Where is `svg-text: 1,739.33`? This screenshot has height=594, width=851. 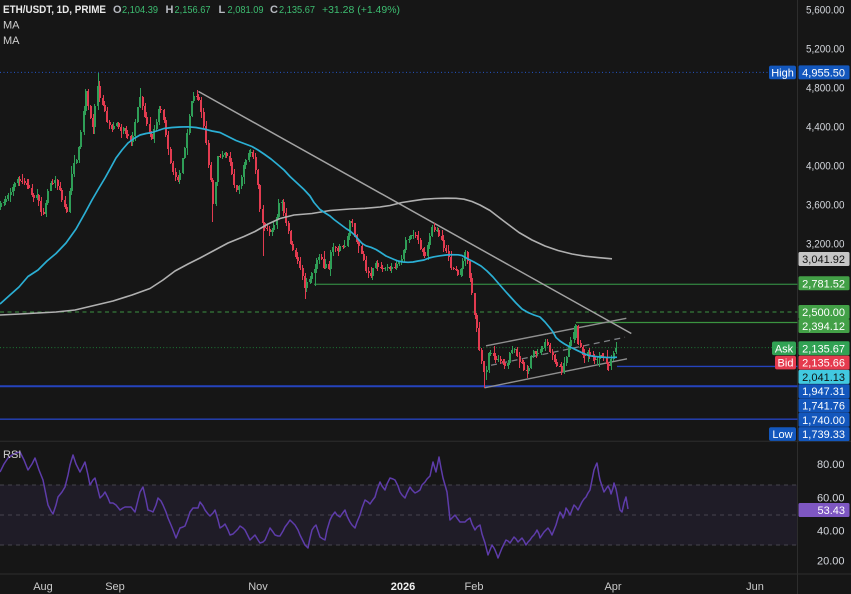
svg-text: 1,739.33 is located at coordinates (823, 435).